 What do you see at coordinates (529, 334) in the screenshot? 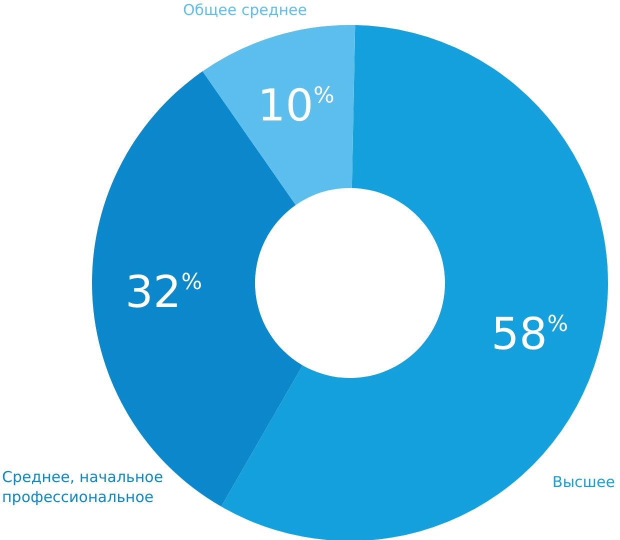
I see `data-label: 58$^{%}$` at bounding box center [529, 334].